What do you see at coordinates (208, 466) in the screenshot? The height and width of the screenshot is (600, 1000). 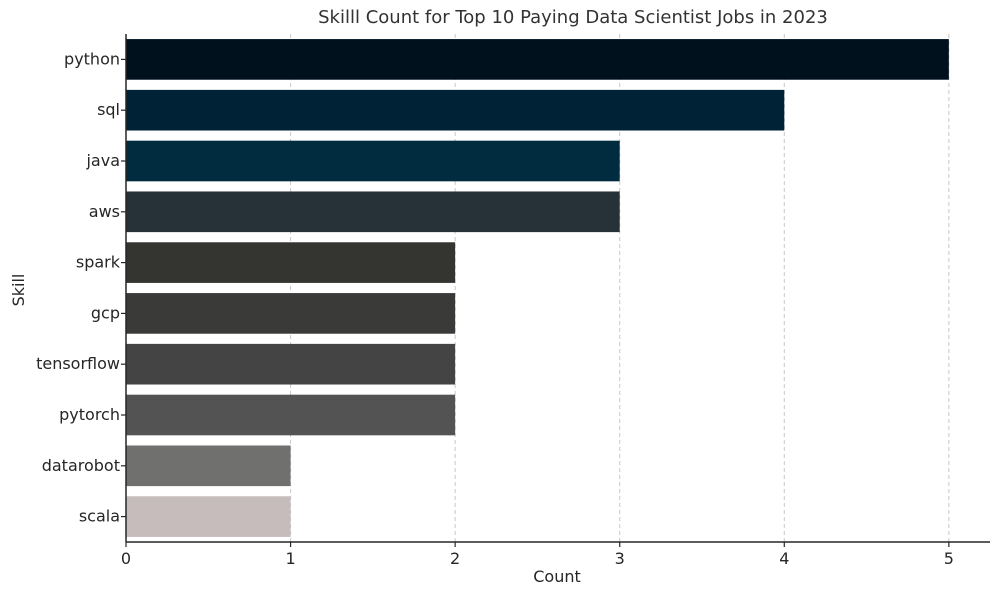 I see `bar-datarobot` at bounding box center [208, 466].